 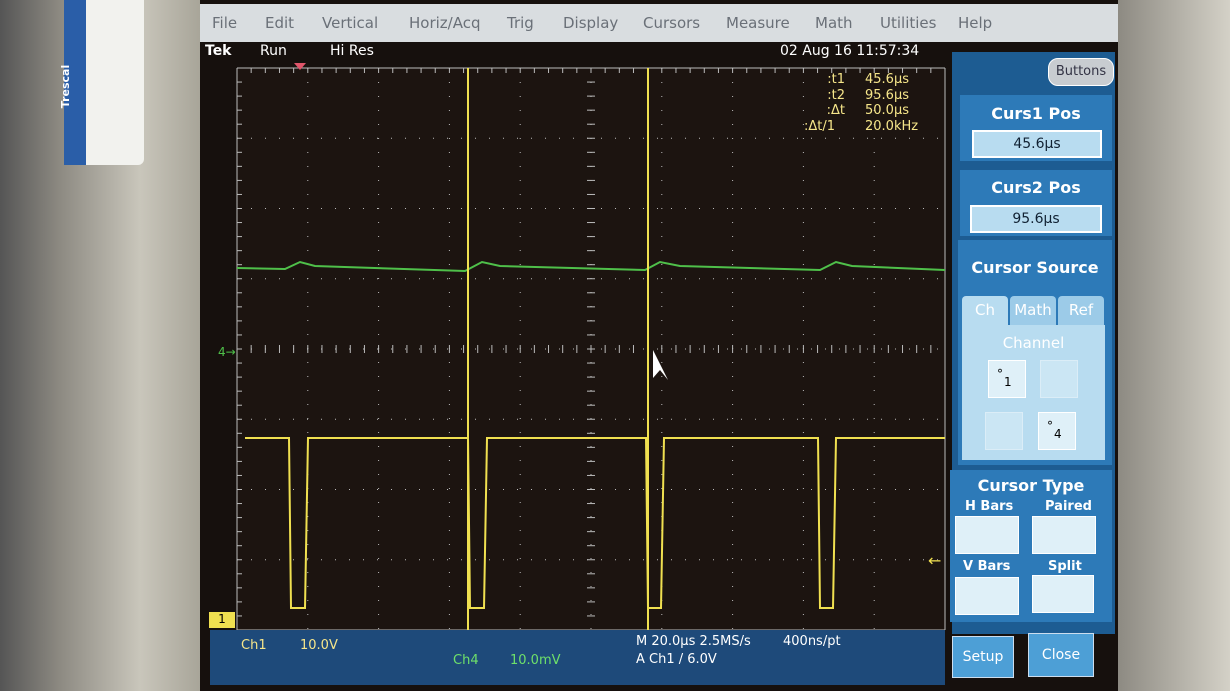 I want to click on type-label: Split, so click(x=1065, y=566).